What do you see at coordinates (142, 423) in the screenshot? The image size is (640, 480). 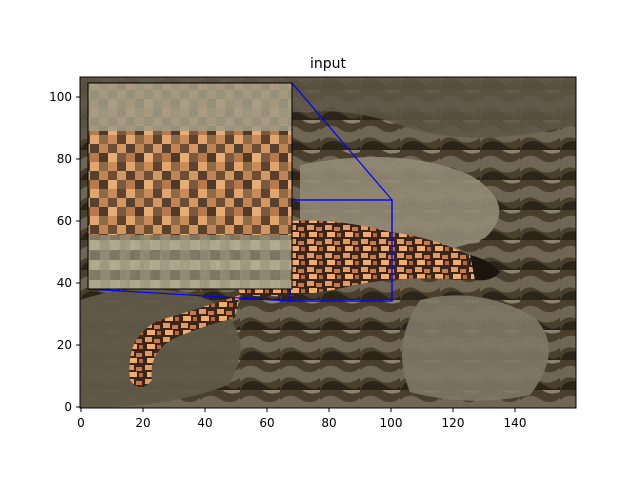 I see `x-tick-label: 20` at bounding box center [142, 423].